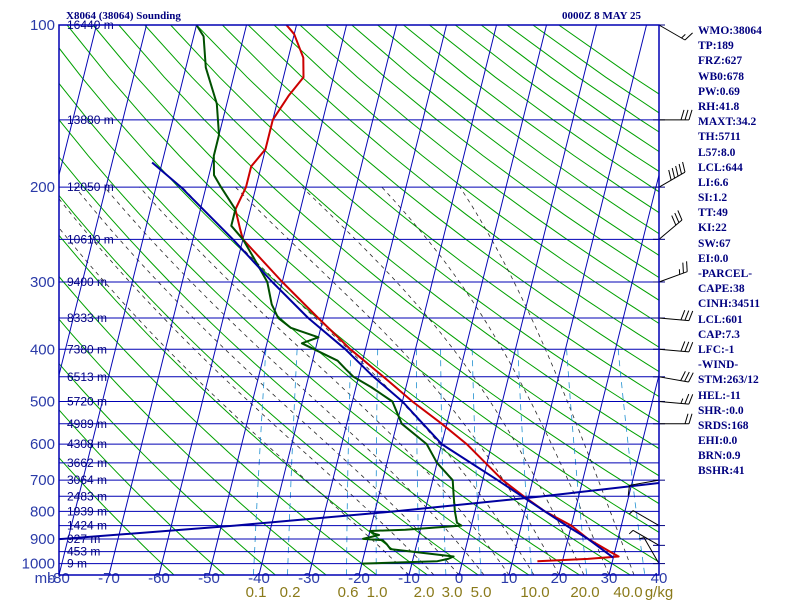 This screenshot has height=600, width=800. What do you see at coordinates (719, 137) in the screenshot?
I see `index-line: TH:5711` at bounding box center [719, 137].